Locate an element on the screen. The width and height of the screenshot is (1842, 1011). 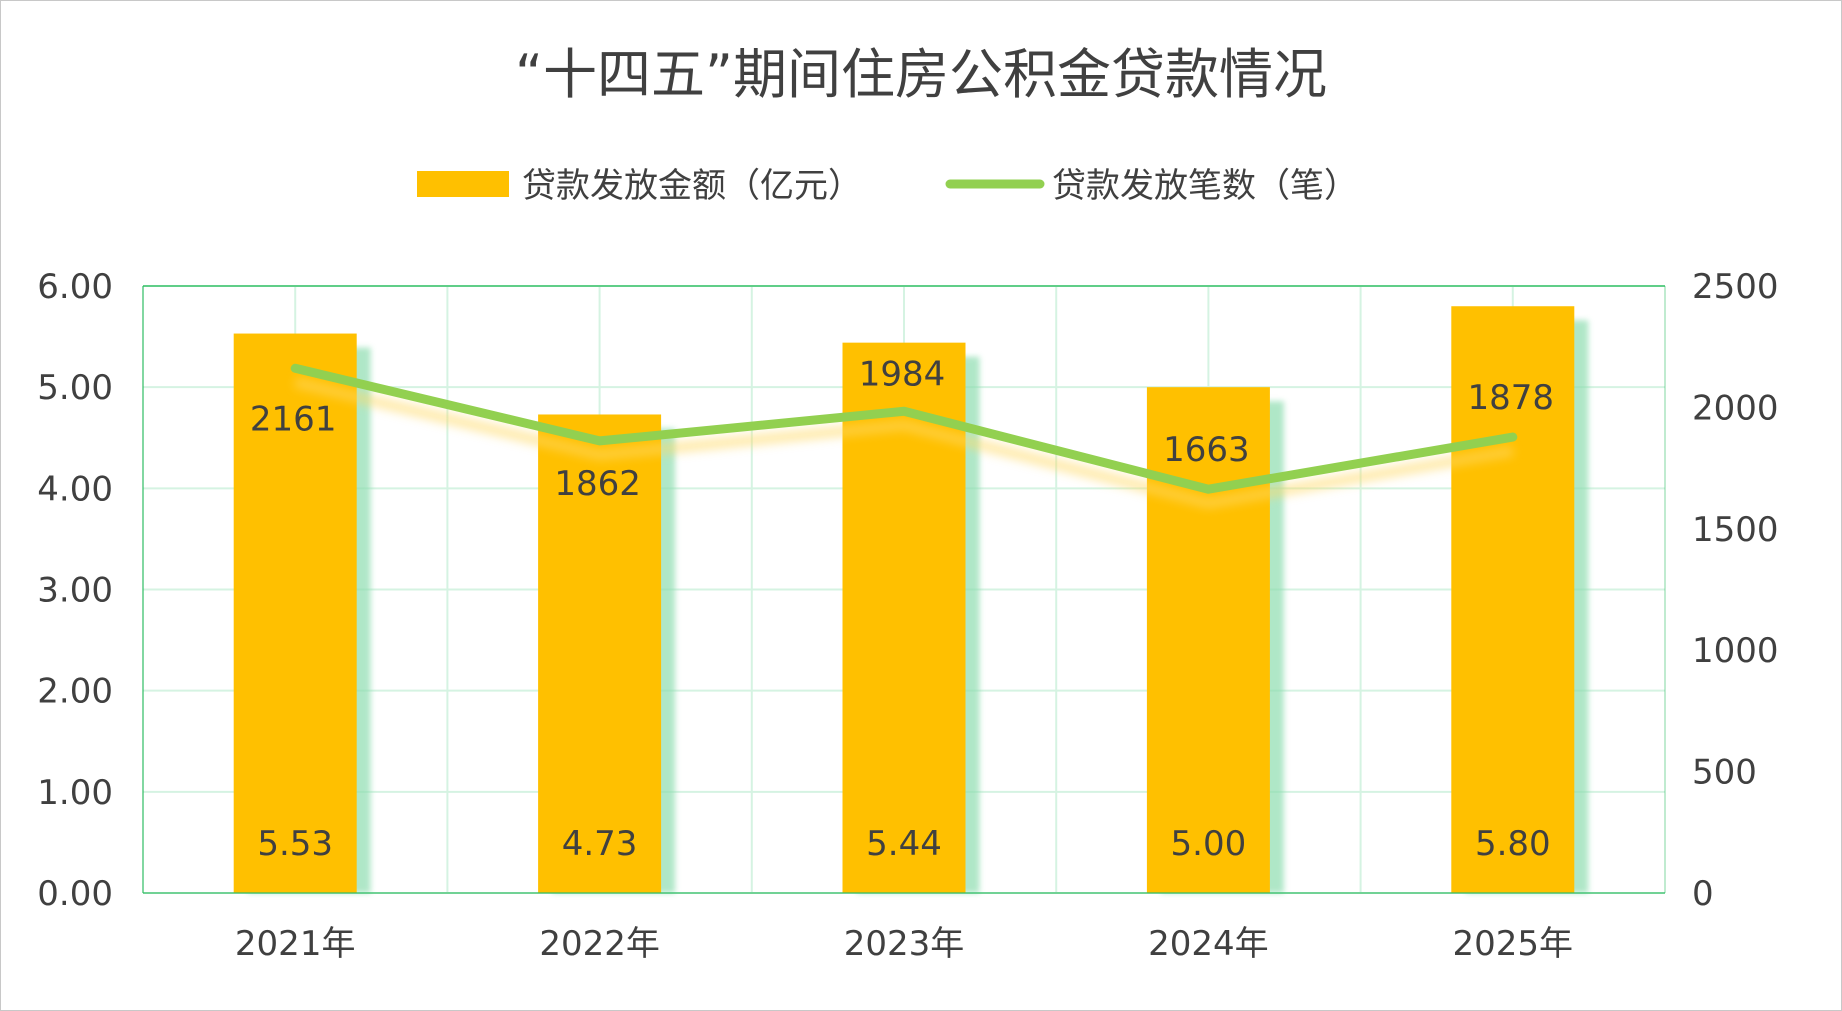
line-value-label: 1862 is located at coordinates (597, 484).